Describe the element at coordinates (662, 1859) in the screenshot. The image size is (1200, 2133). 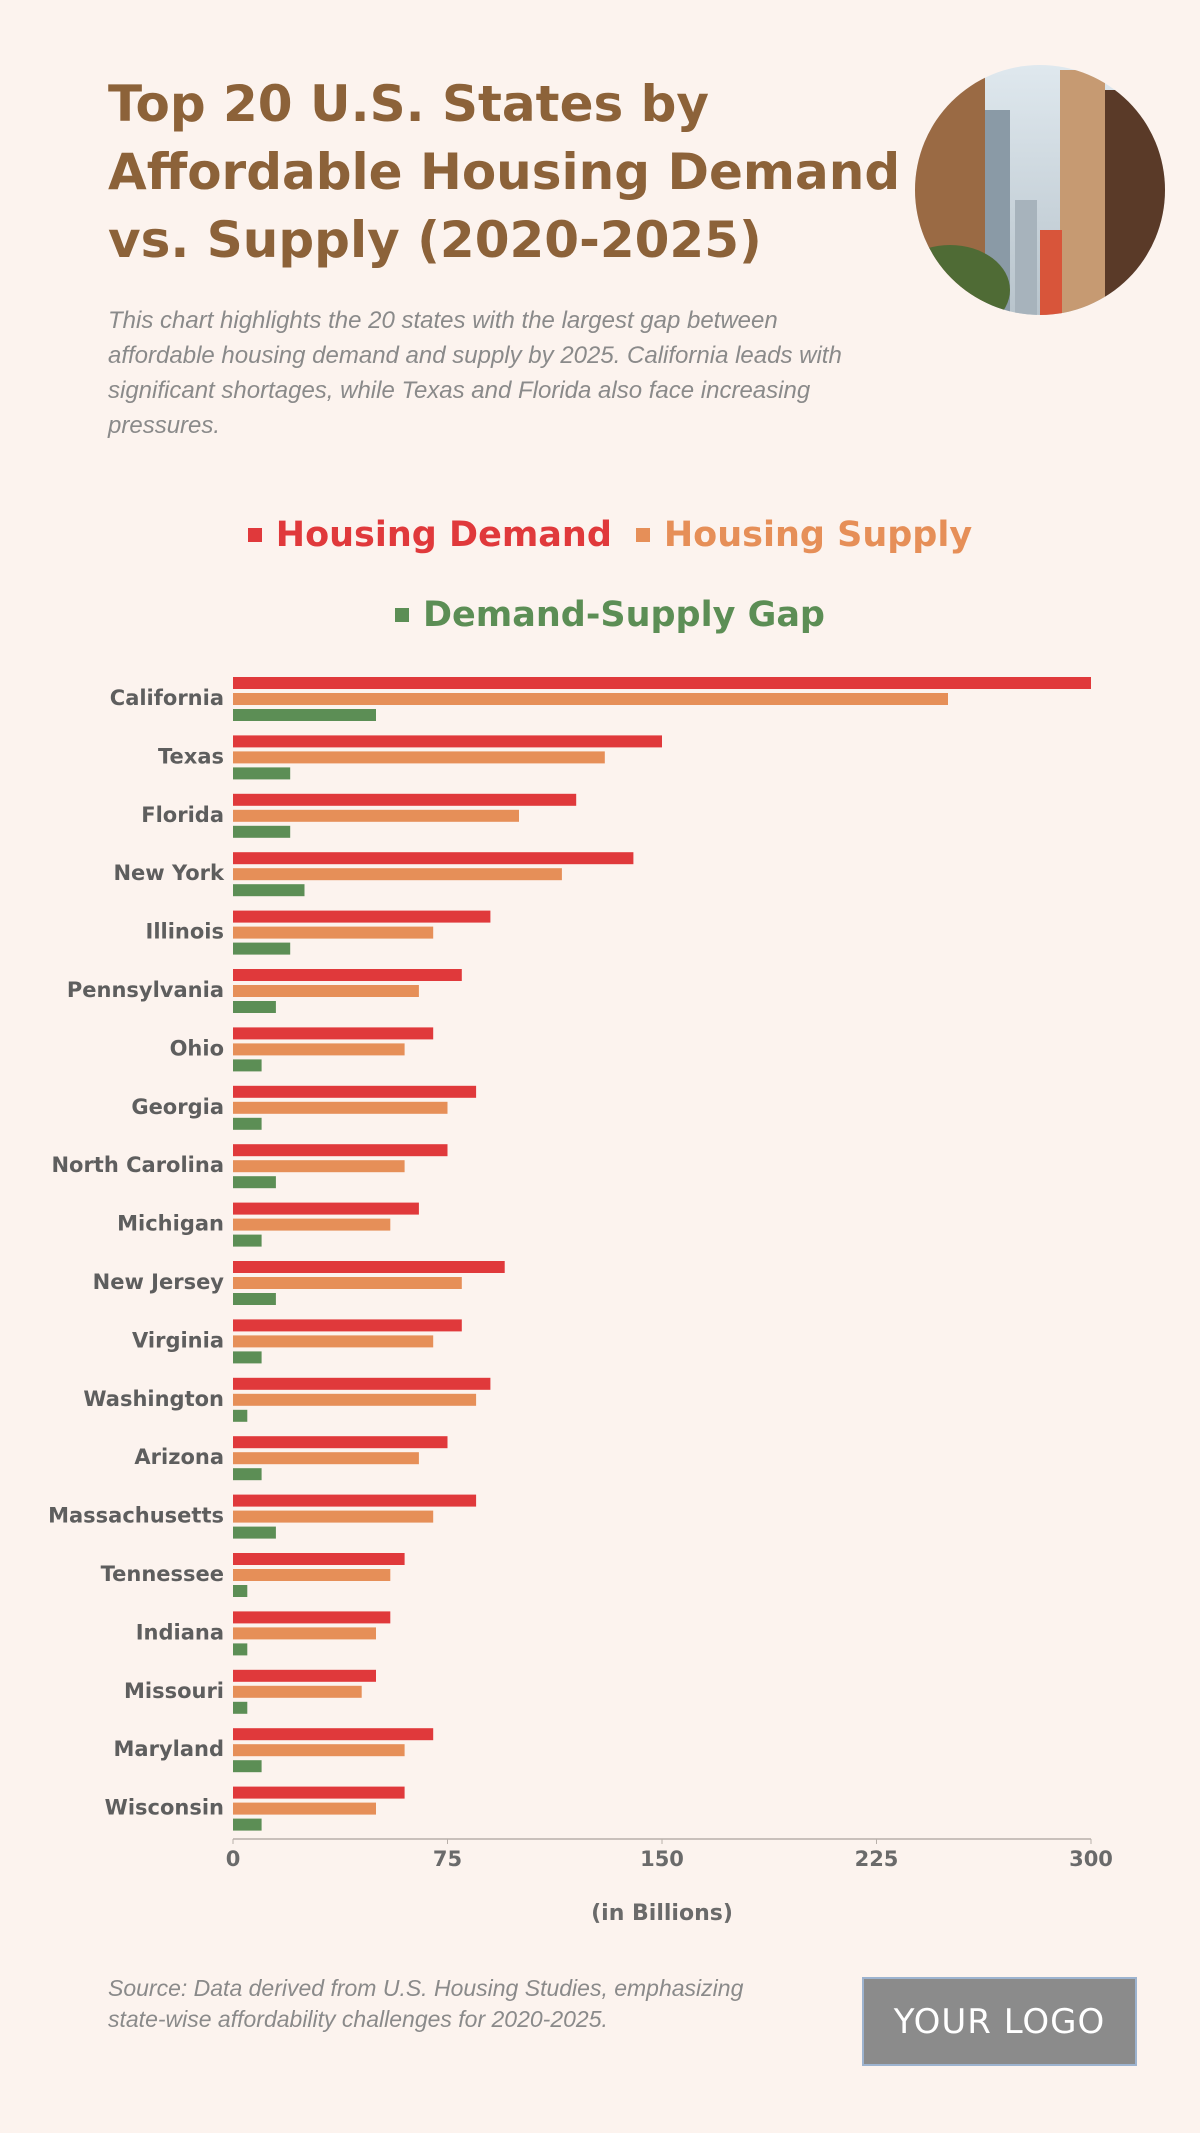
I see `x-tick-label: 150` at that location.